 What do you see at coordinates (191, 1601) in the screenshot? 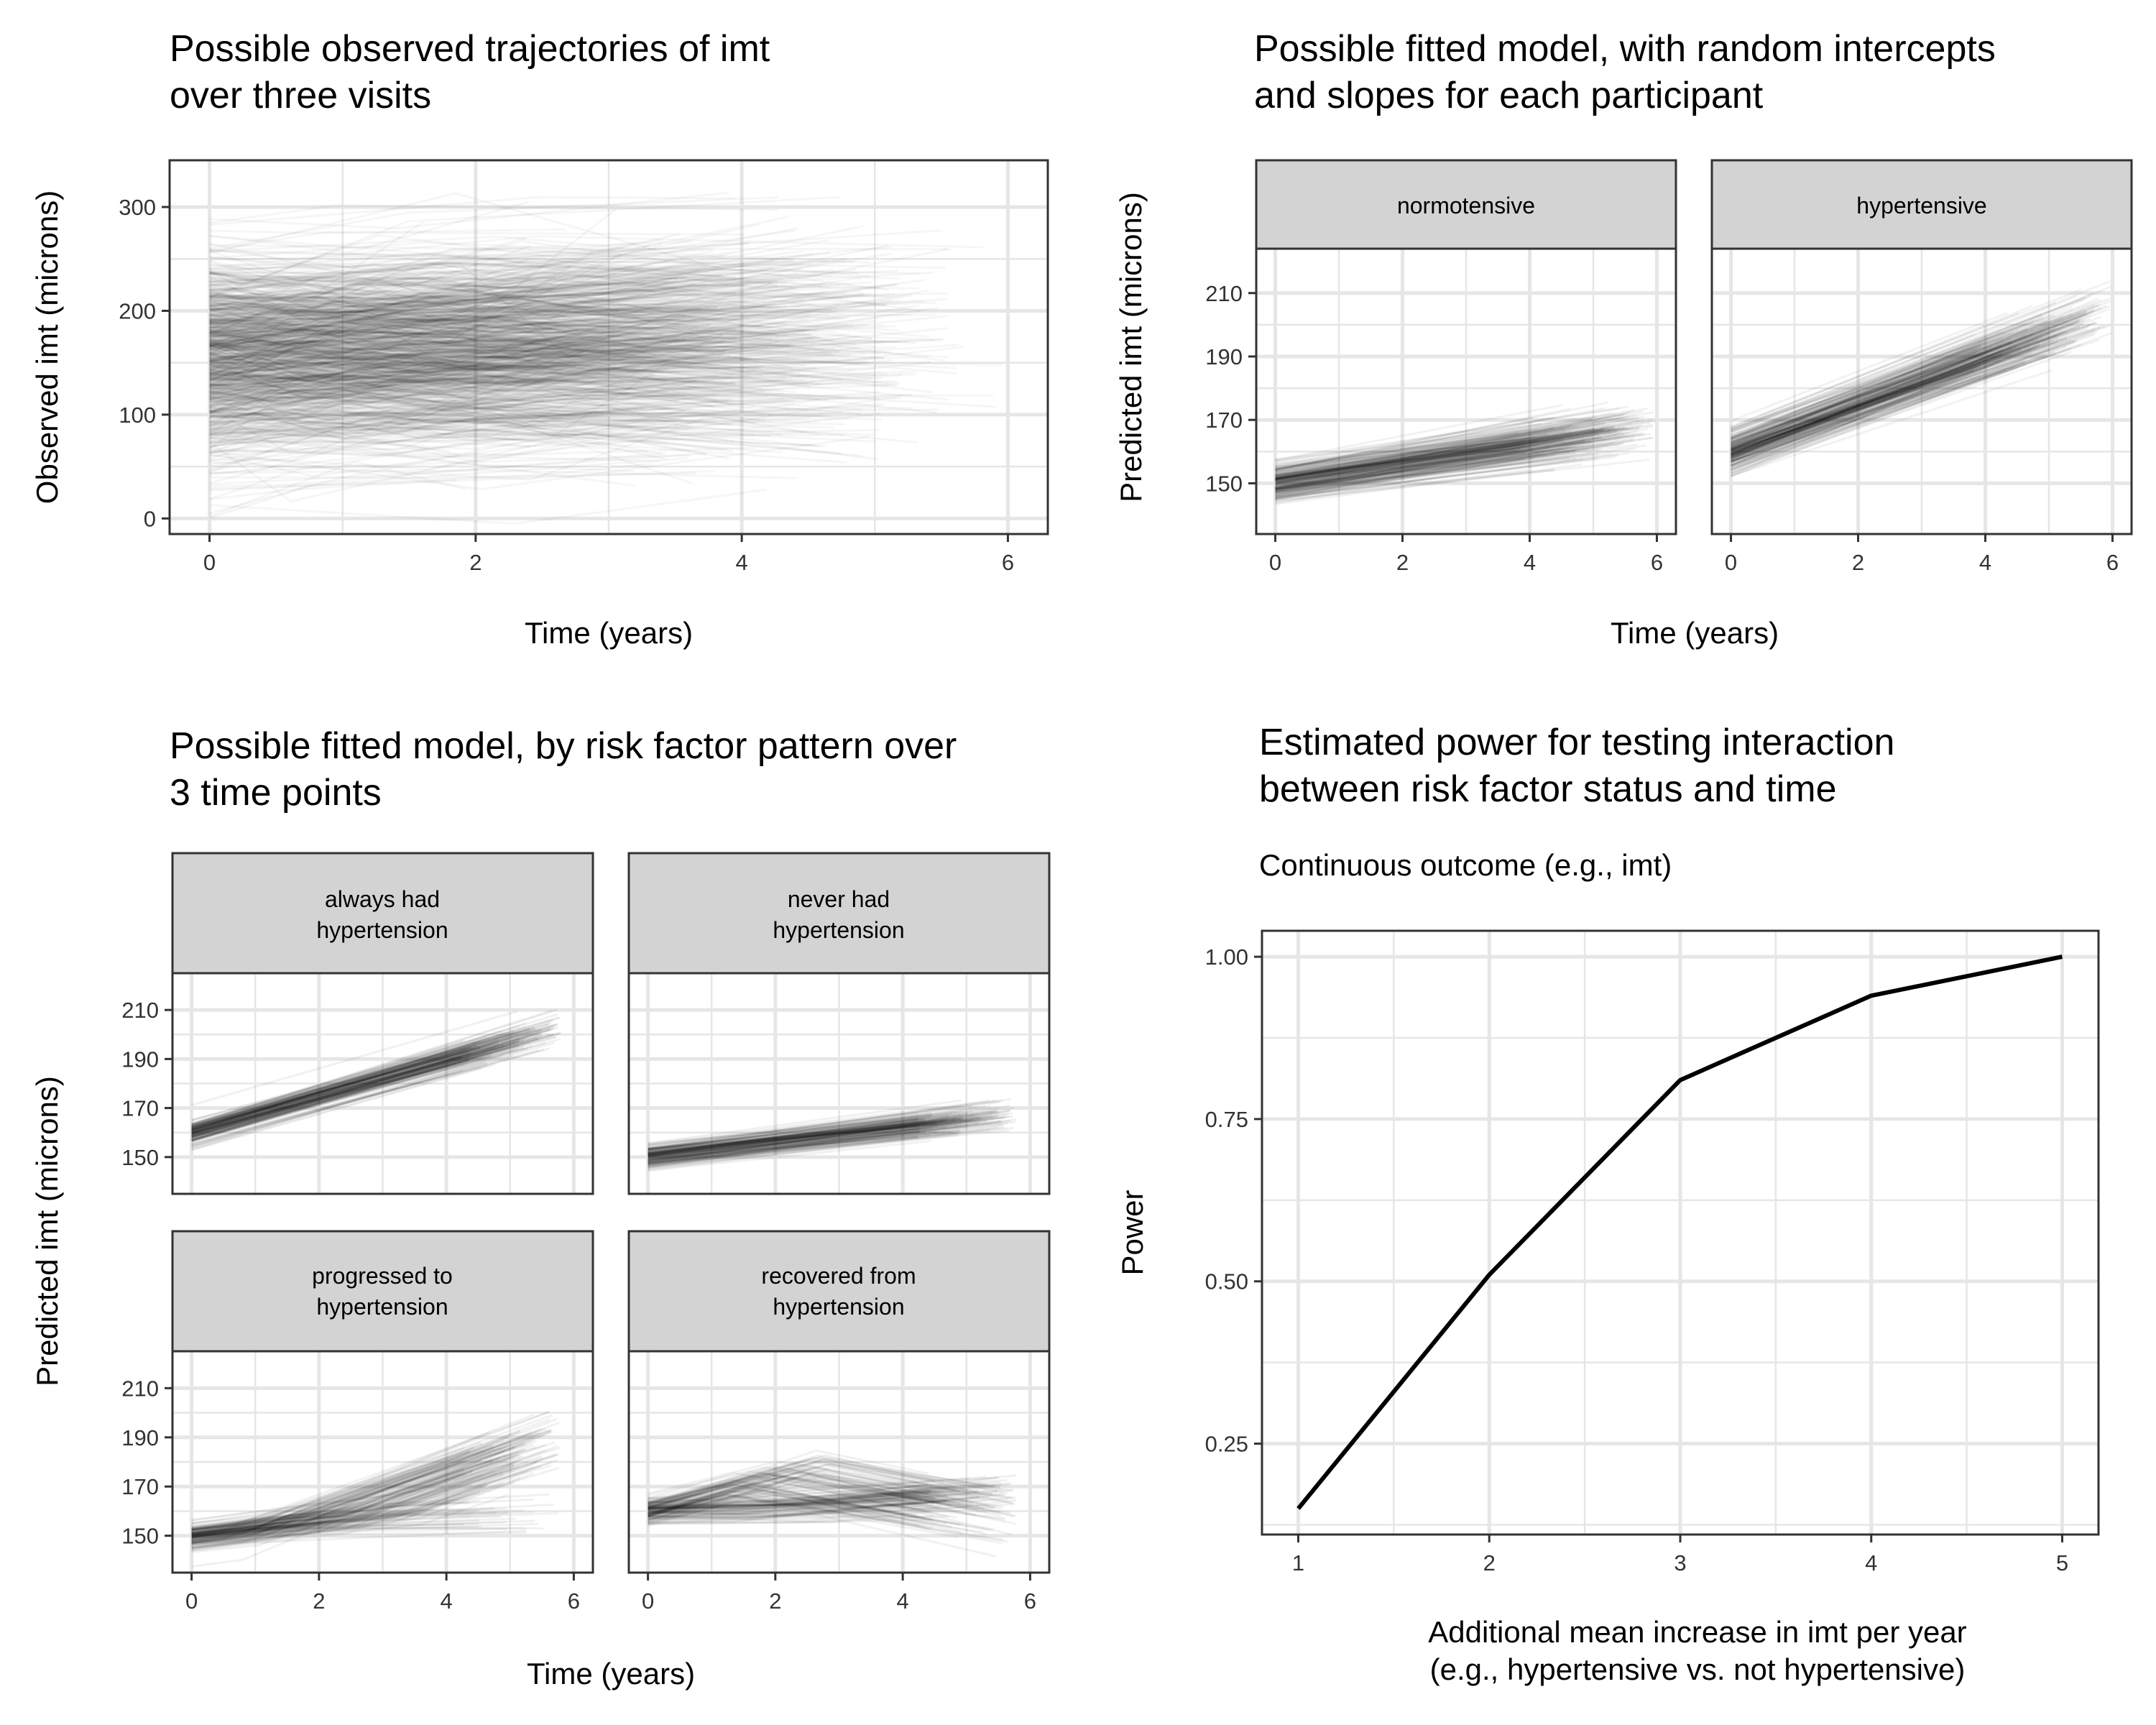
I see `fitted-pattern-progressed-x-tick-label: 0` at bounding box center [191, 1601].